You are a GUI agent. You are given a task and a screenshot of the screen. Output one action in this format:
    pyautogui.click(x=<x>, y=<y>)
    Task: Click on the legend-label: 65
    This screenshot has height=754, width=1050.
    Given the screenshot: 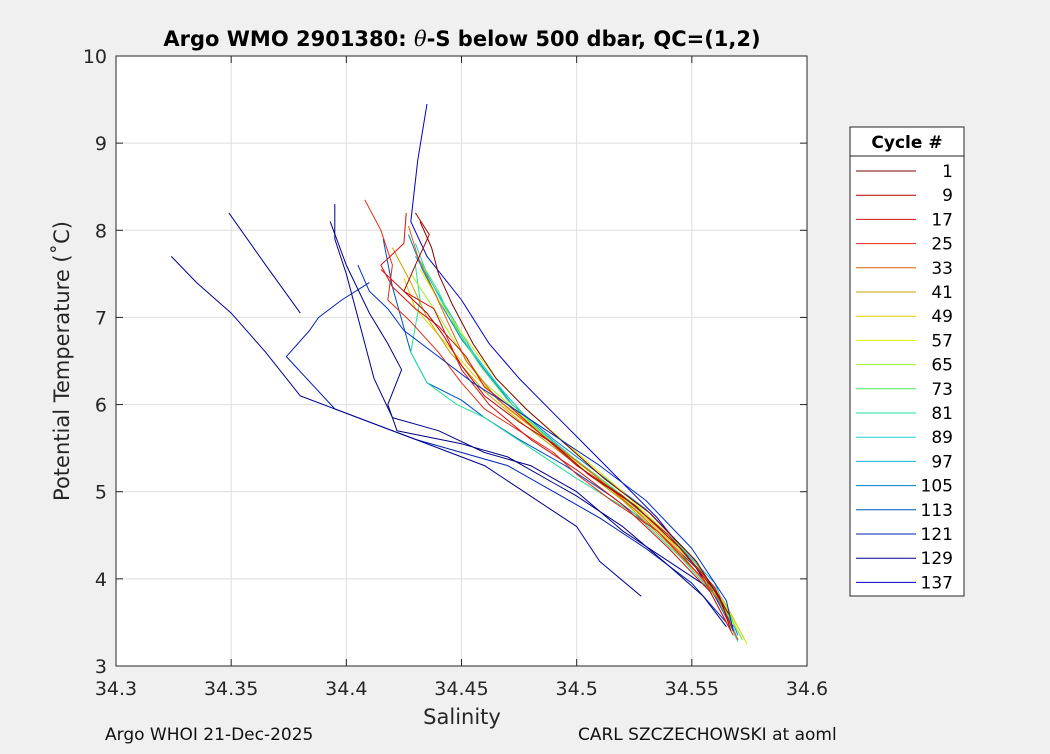 What is the action you would take?
    pyautogui.click(x=942, y=366)
    